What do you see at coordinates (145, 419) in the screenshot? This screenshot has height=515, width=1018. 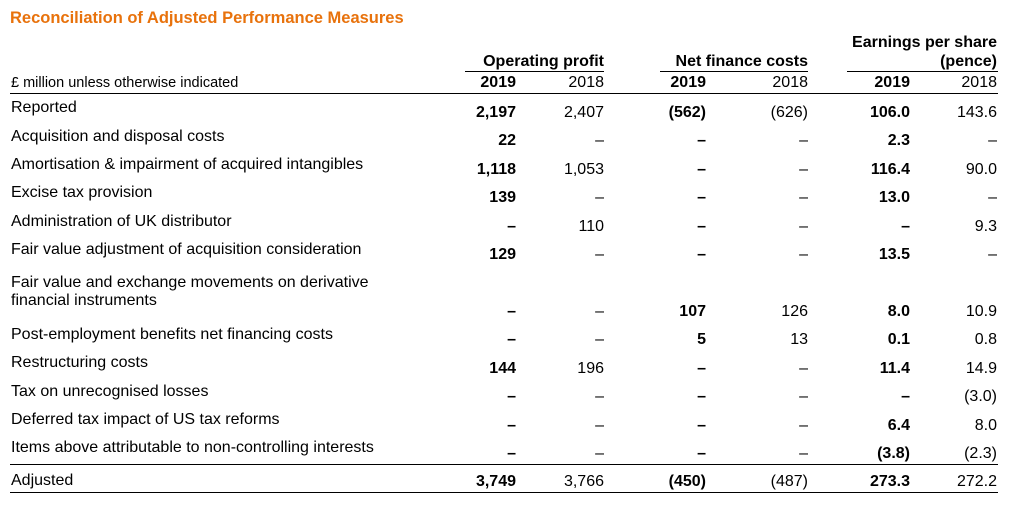 I see `row-label-deferred-tax: Deferred tax impact of US tax reforms` at bounding box center [145, 419].